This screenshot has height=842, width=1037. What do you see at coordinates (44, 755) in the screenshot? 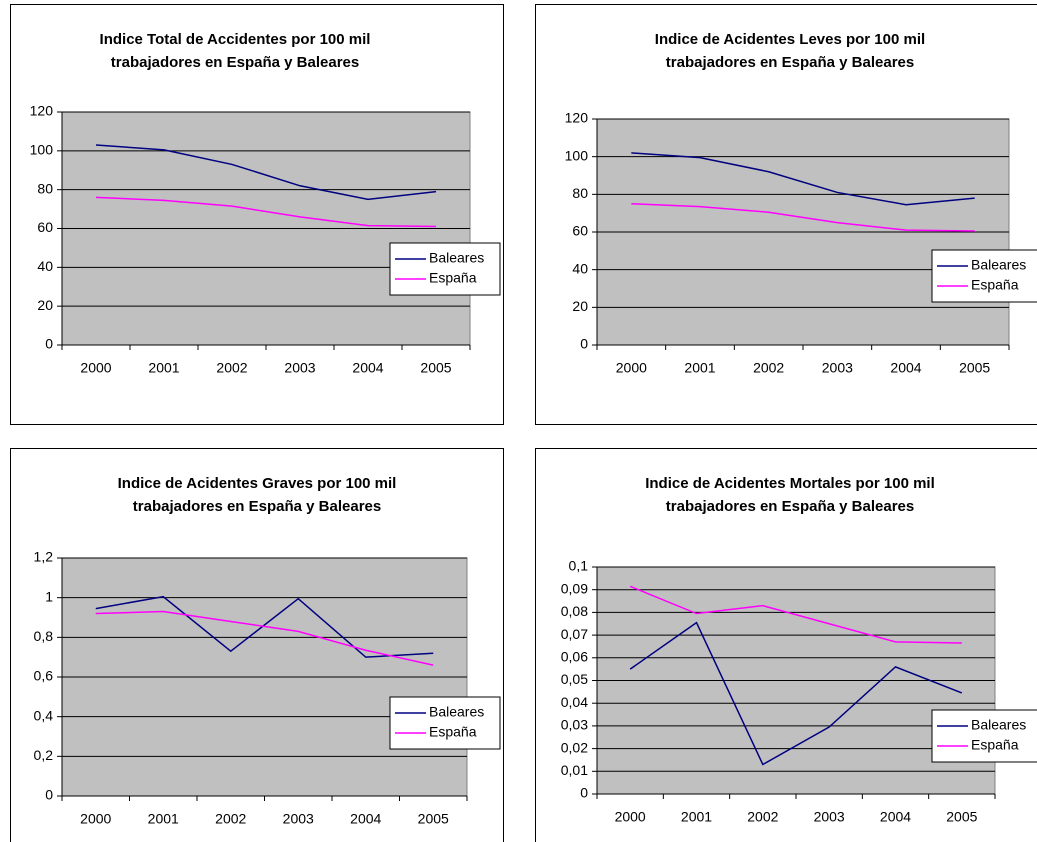
I see `y-tick-label: 0,2` at bounding box center [44, 755].